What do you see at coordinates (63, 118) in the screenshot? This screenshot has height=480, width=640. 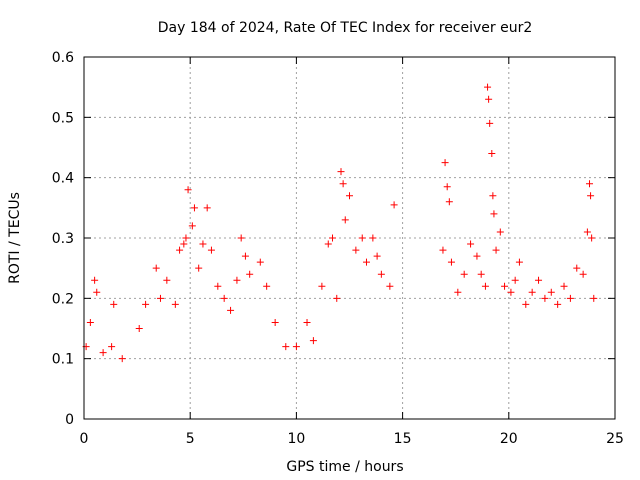 I see `y-tick-label: 0.5` at bounding box center [63, 118].